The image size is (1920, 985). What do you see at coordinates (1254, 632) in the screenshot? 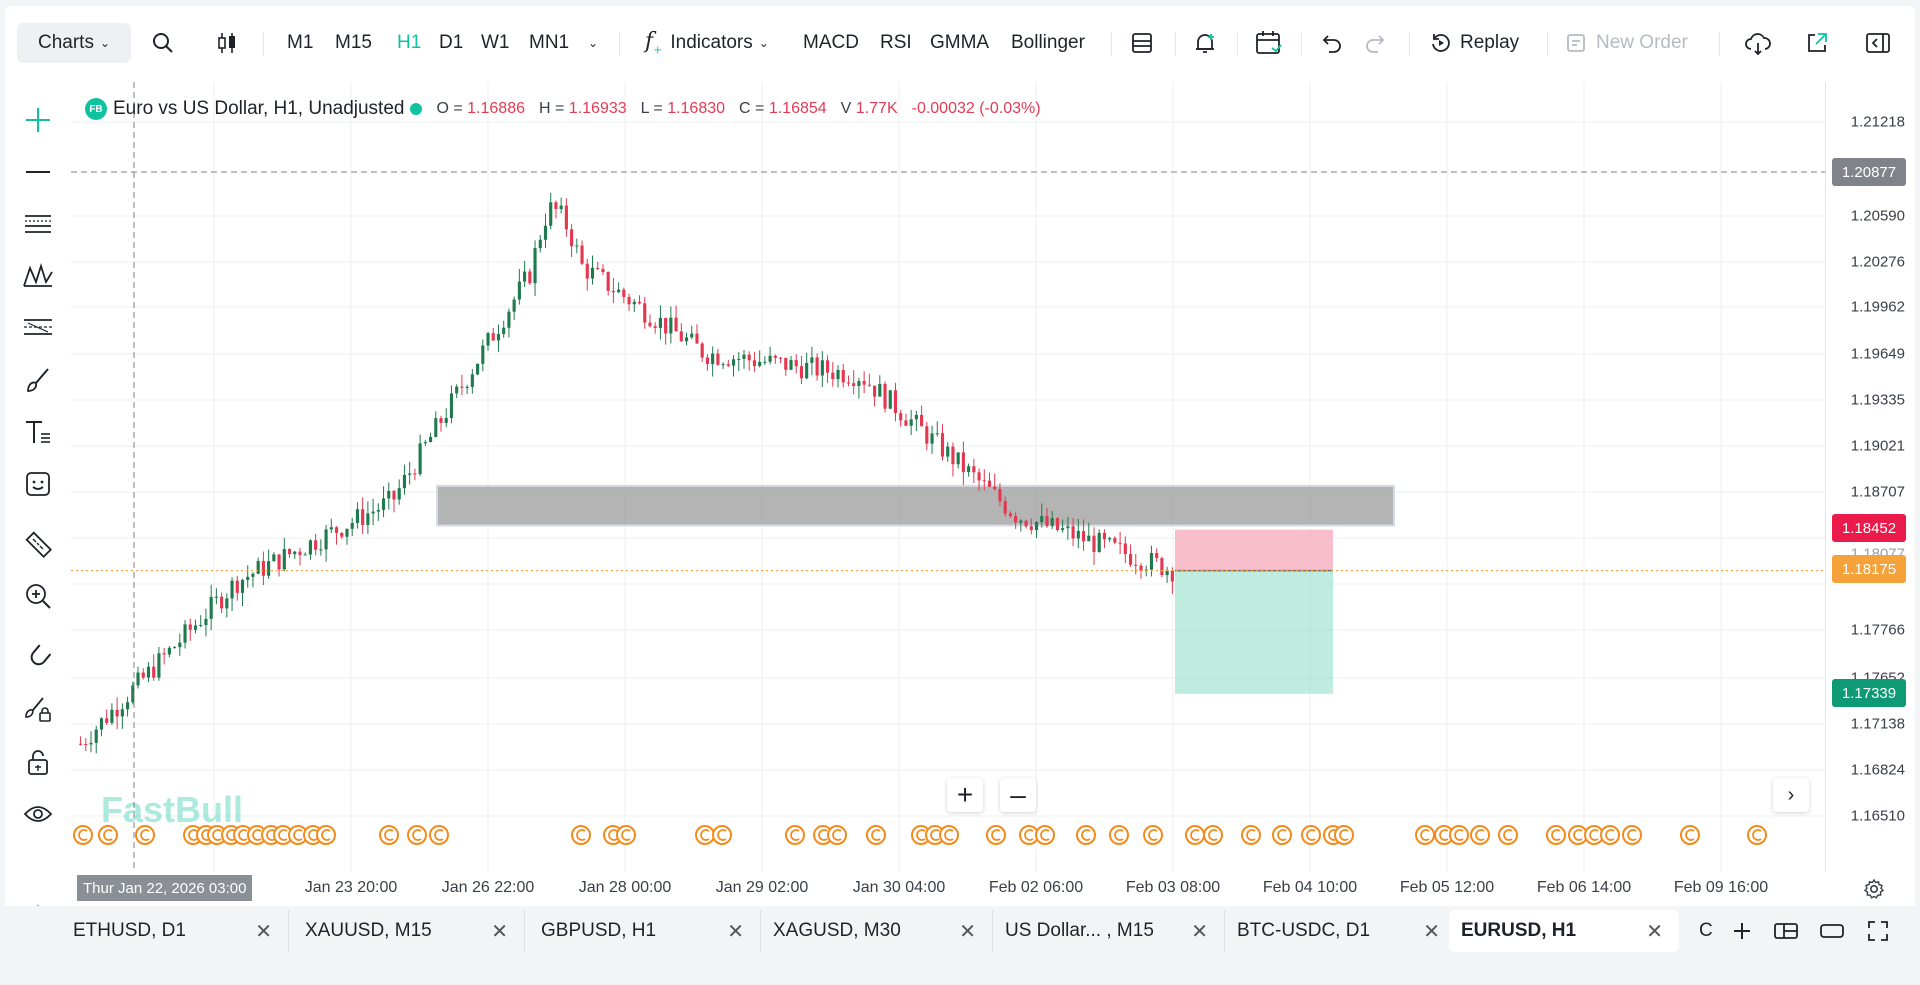
I see `position-target-area` at bounding box center [1254, 632].